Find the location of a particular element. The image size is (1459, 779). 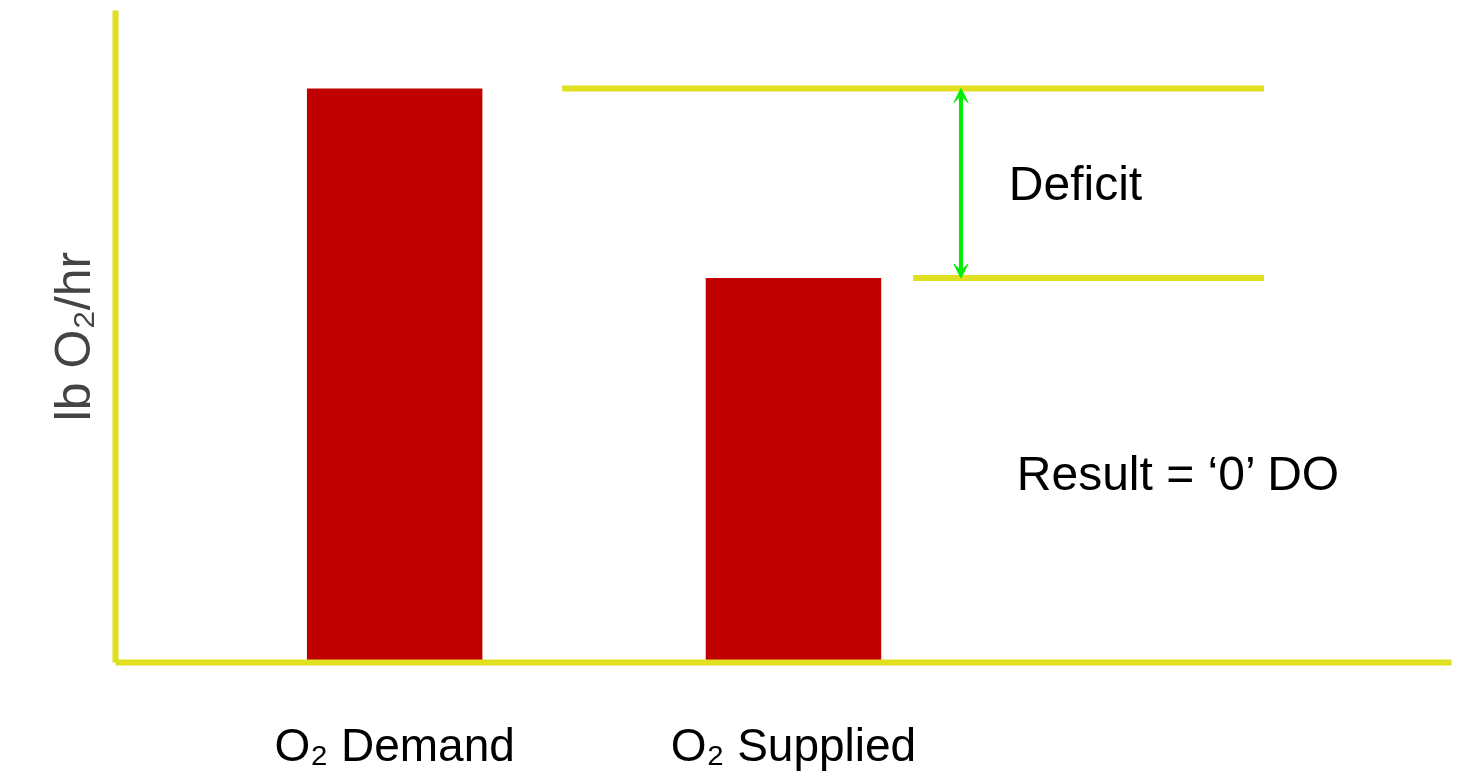

x-tick-label: O₂ Supplied is located at coordinates (793, 744).